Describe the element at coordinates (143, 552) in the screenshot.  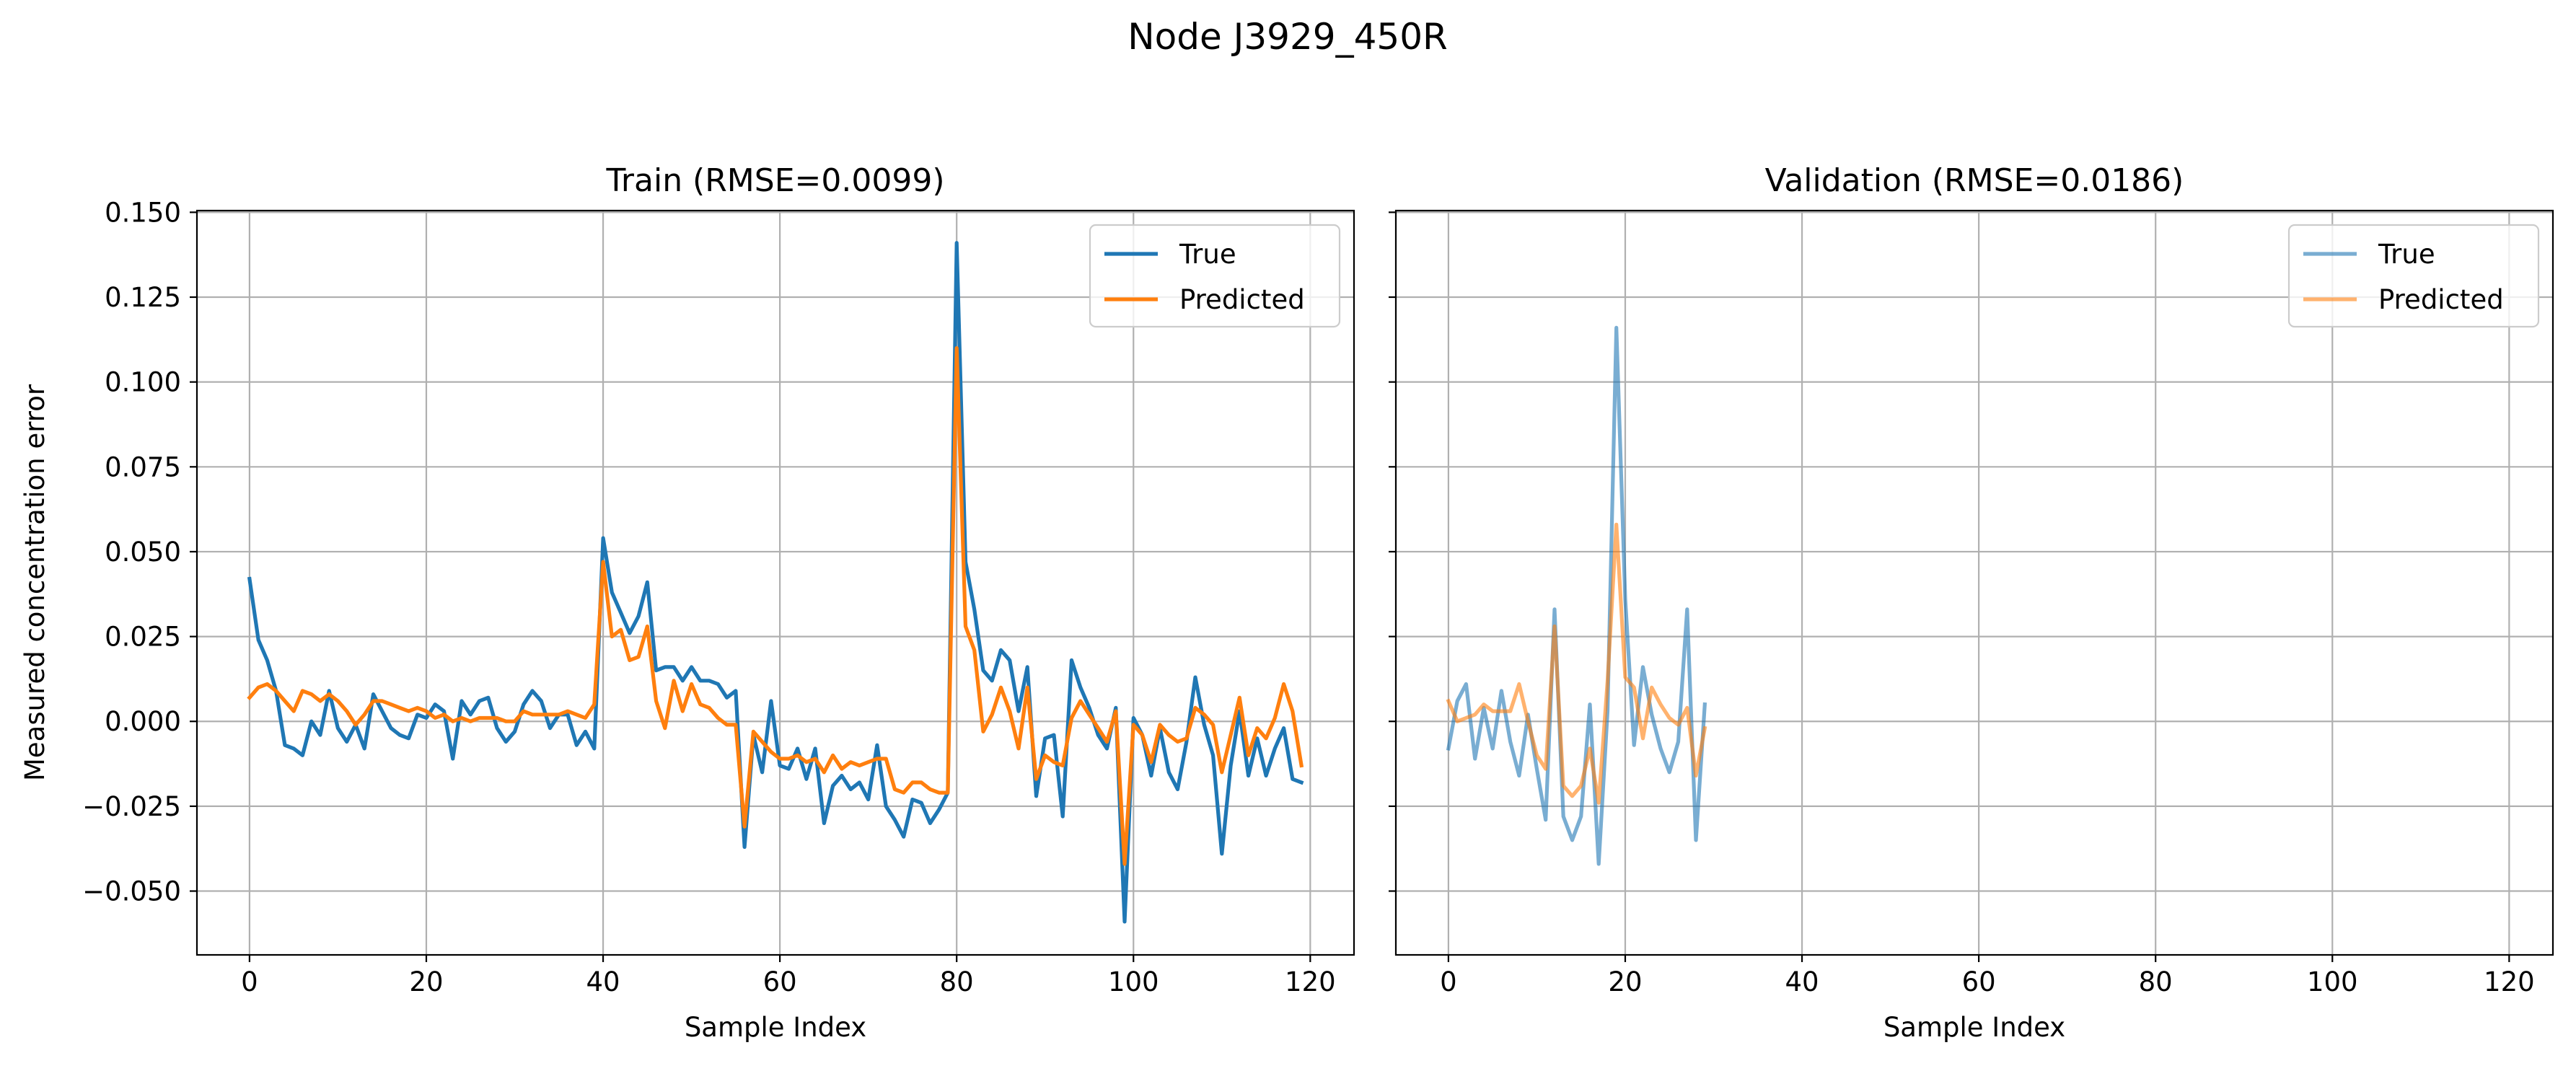
I see `train-y-tick-label: 0.050` at that location.